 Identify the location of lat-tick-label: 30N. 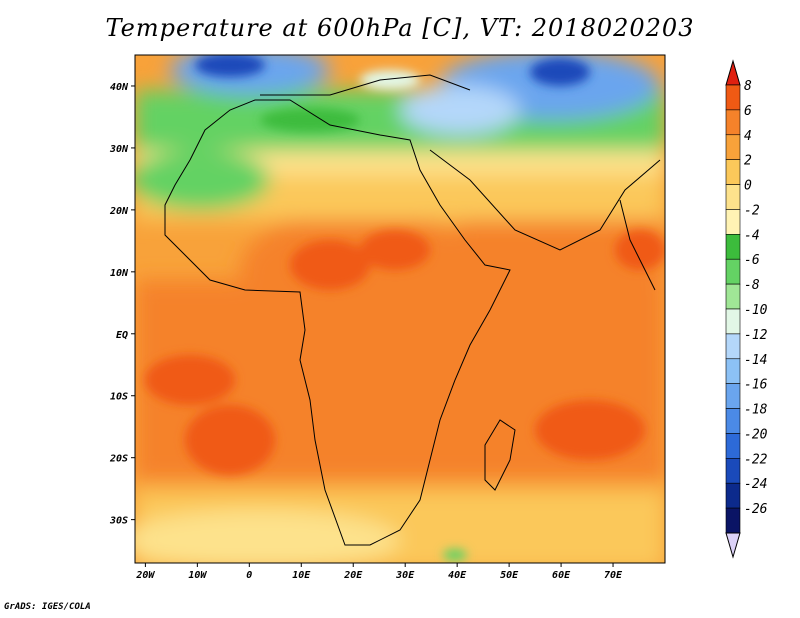
(119, 149).